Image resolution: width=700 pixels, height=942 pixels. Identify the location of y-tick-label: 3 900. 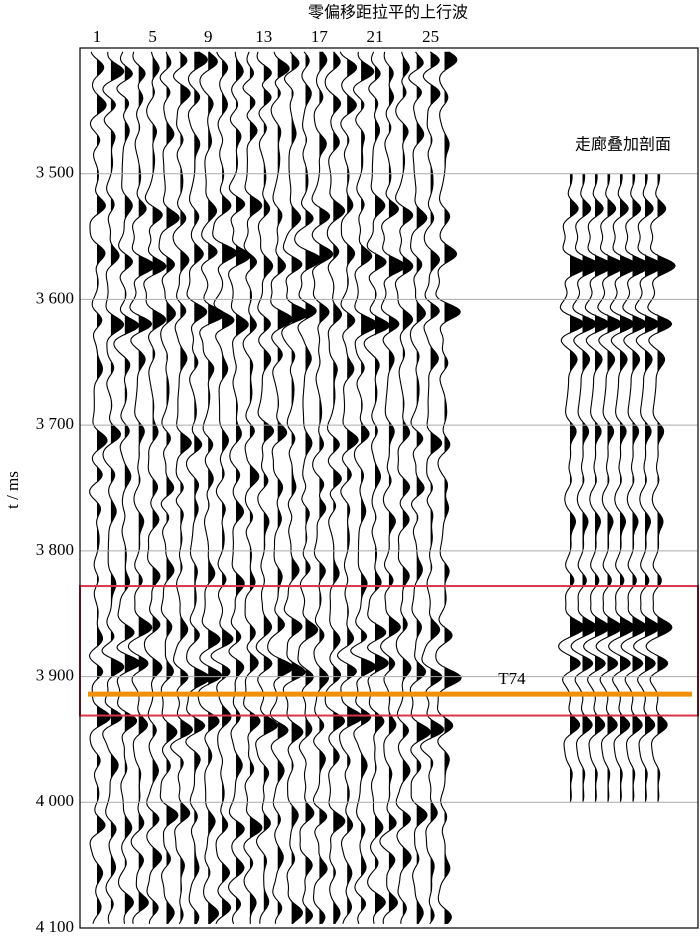
(55, 674).